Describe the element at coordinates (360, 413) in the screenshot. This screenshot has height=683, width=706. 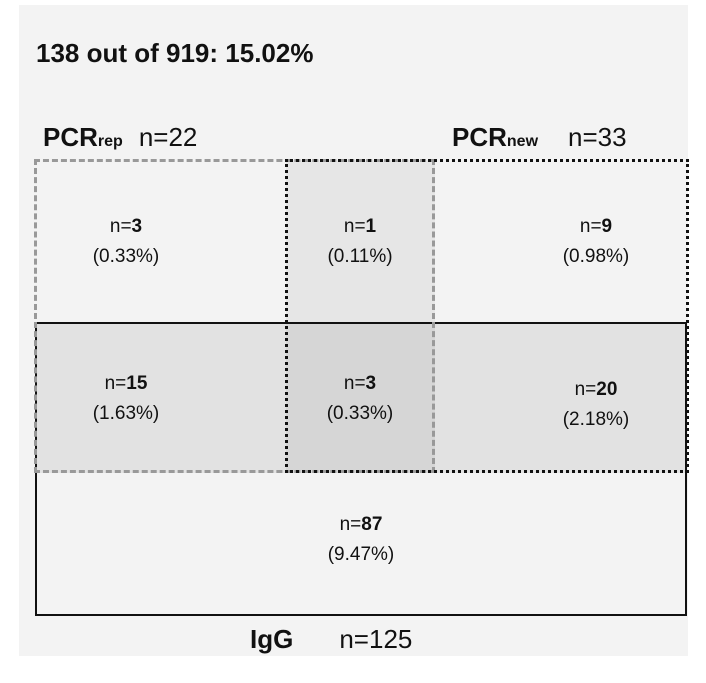
I see `region-all-three-percent: (0.33%)` at that location.